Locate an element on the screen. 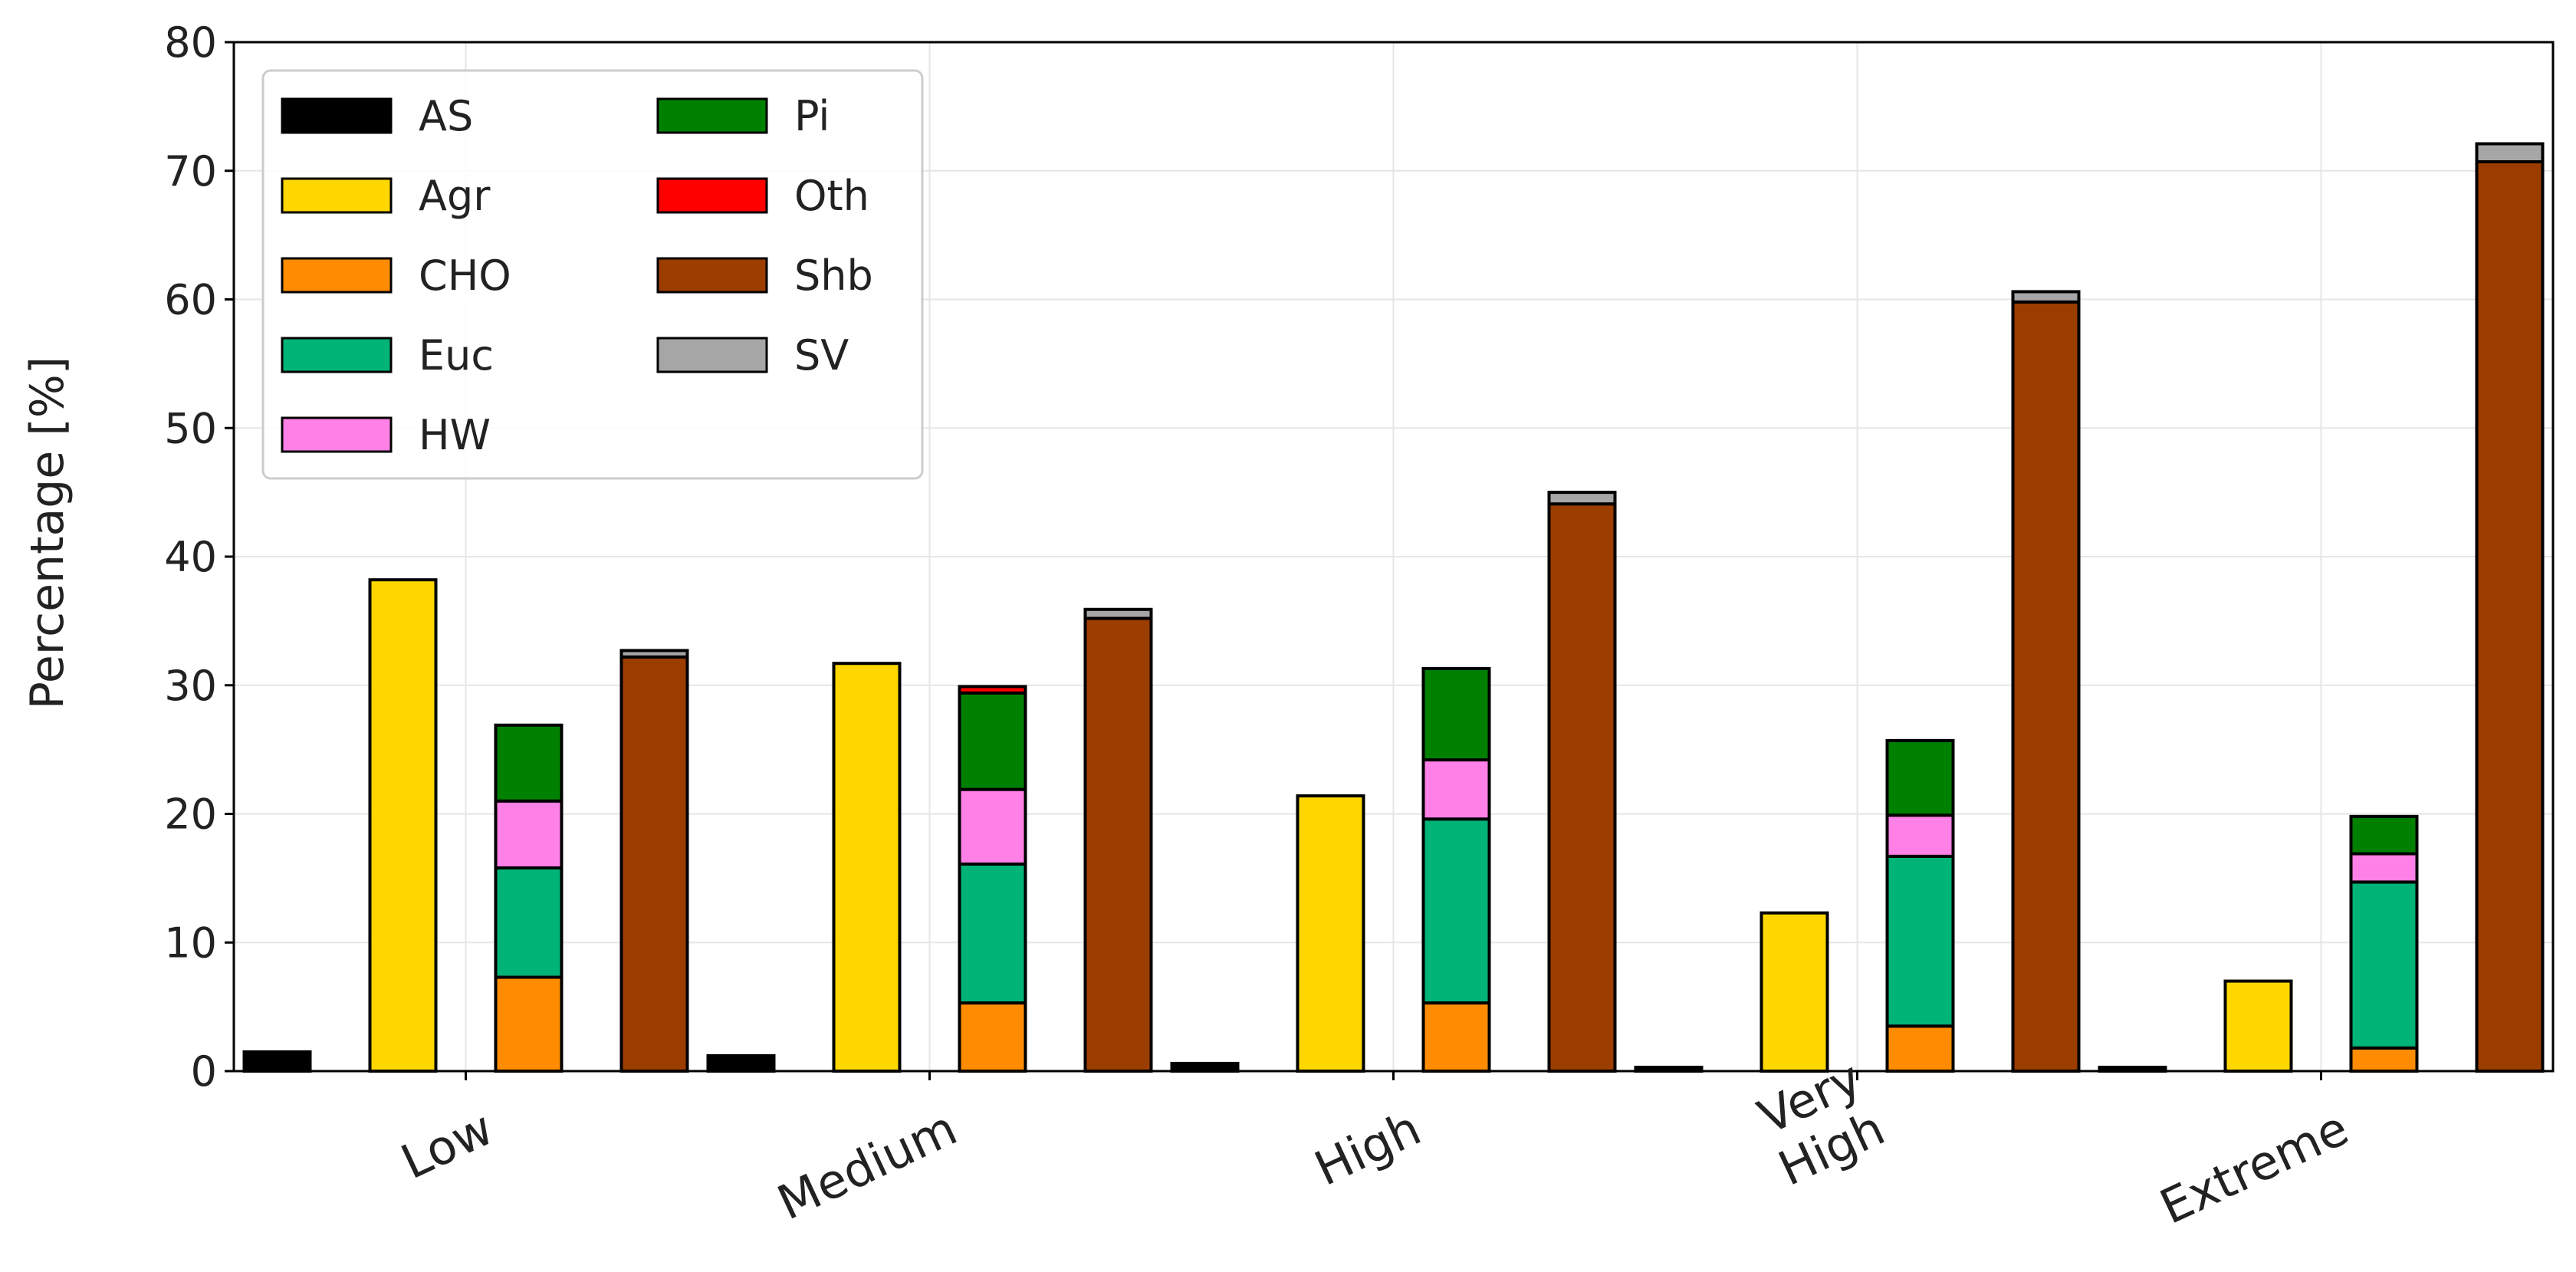 This screenshot has width=2576, height=1272. y-tick-label-2: 20 is located at coordinates (190, 814).